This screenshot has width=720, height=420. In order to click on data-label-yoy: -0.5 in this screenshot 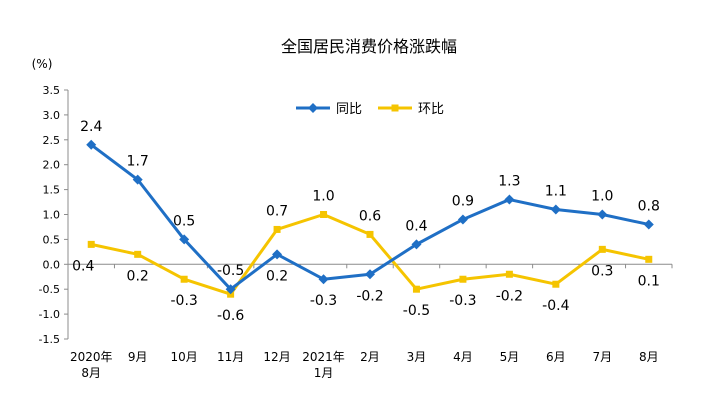, I will do `click(230, 271)`.